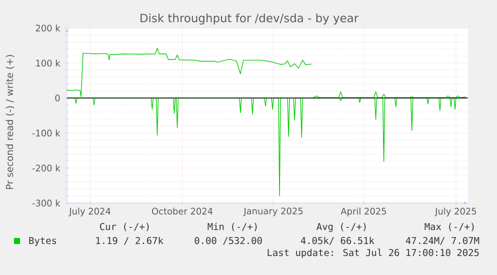 Image resolution: width=497 pixels, height=275 pixels. I want to click on x-tick-label: October 2024, so click(182, 211).